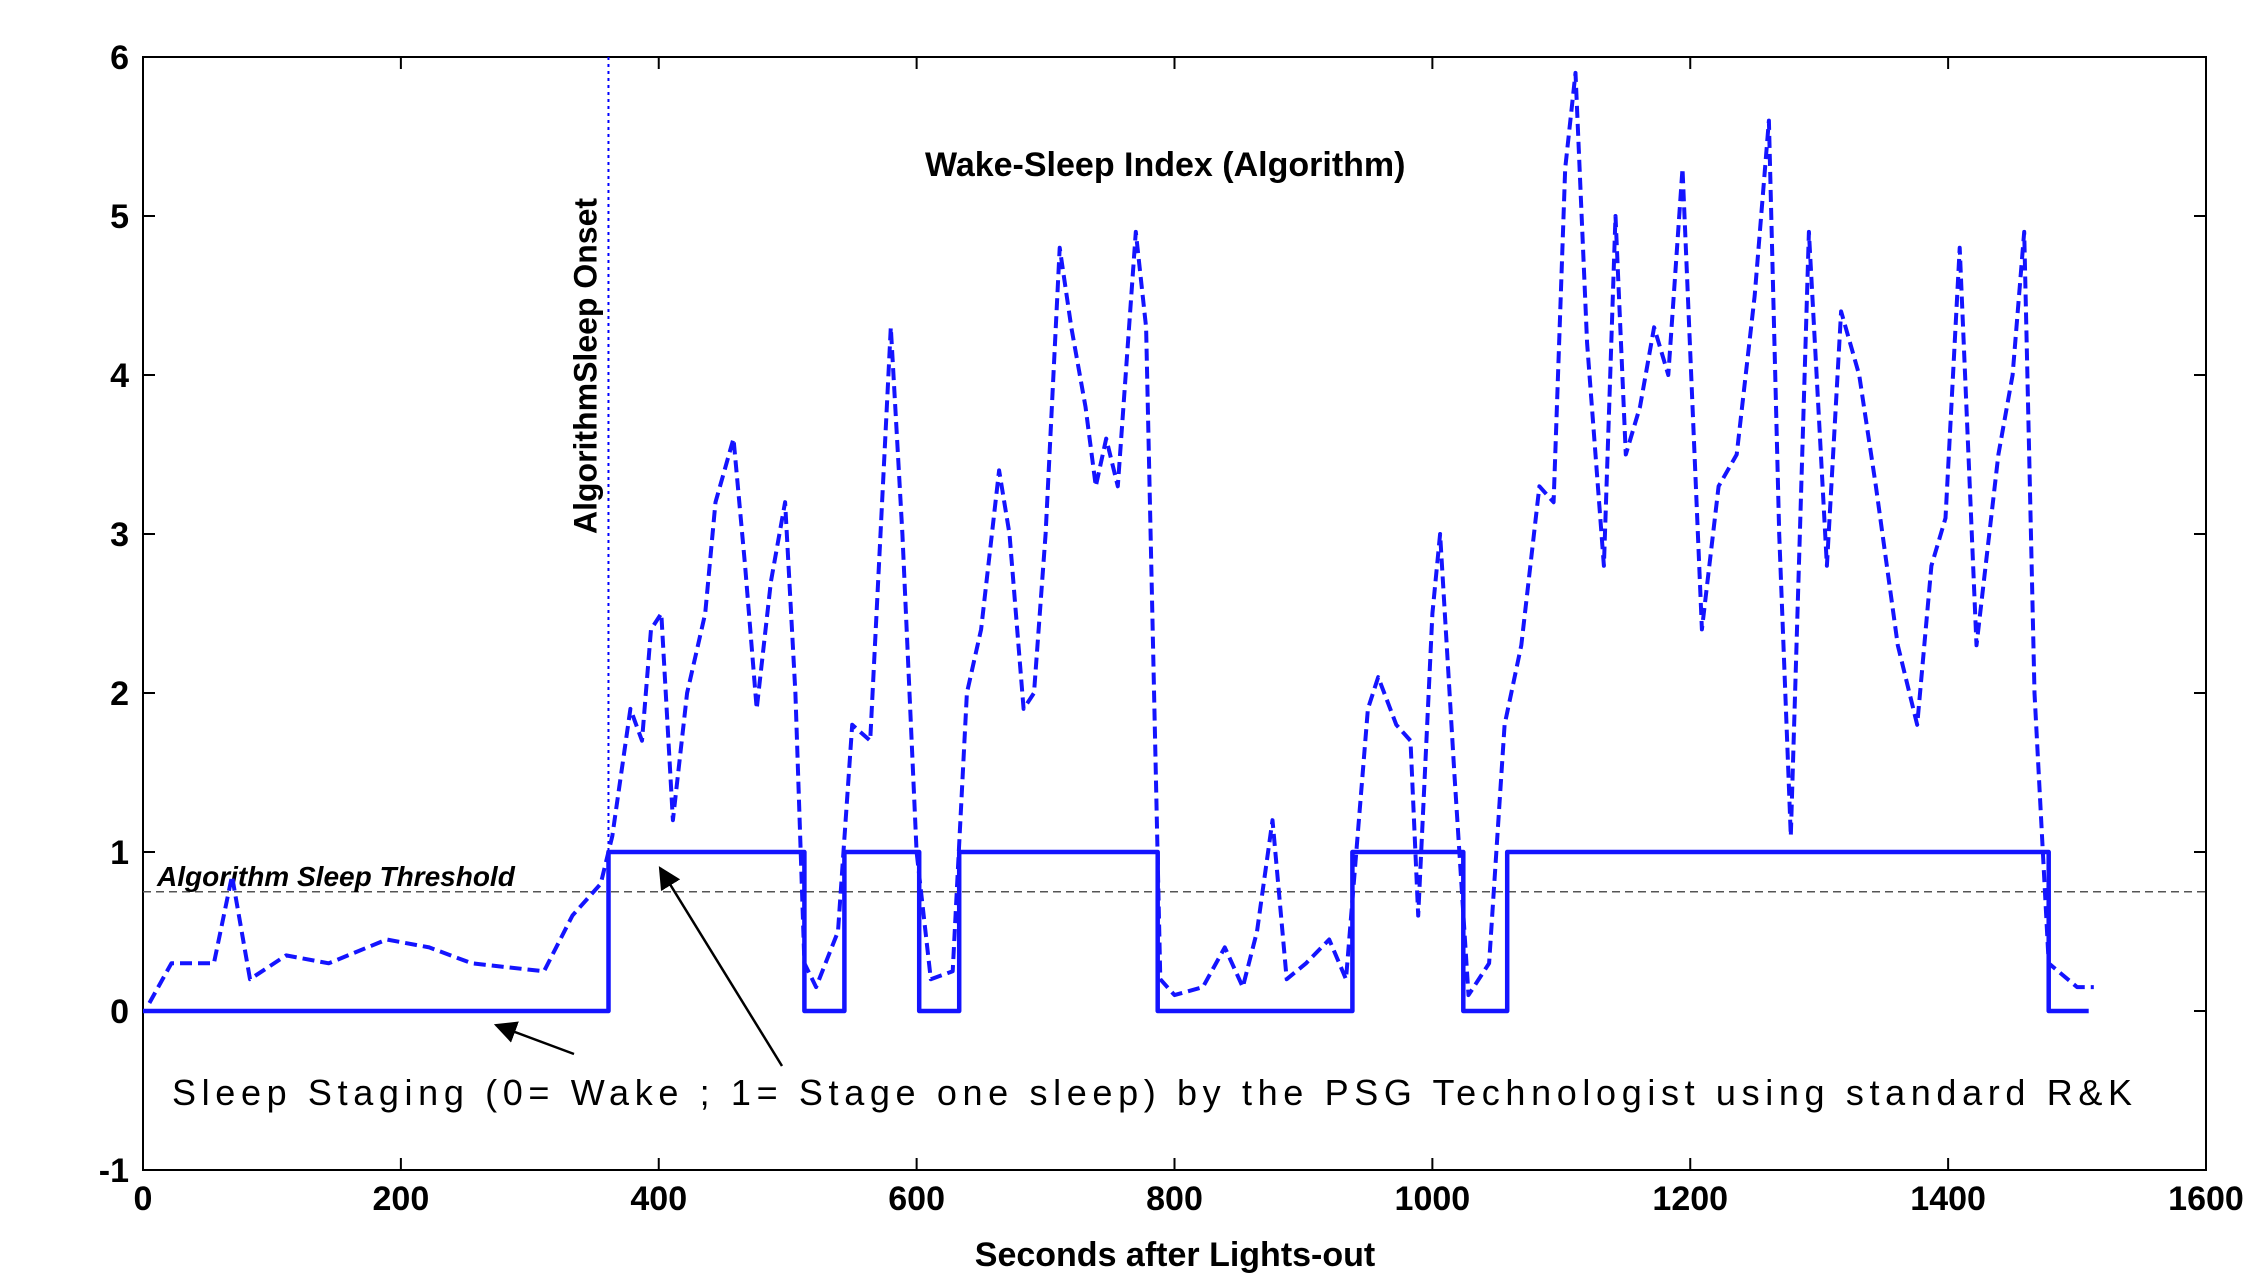 The image size is (2249, 1274). I want to click on x-tick-label: 200, so click(401, 1199).